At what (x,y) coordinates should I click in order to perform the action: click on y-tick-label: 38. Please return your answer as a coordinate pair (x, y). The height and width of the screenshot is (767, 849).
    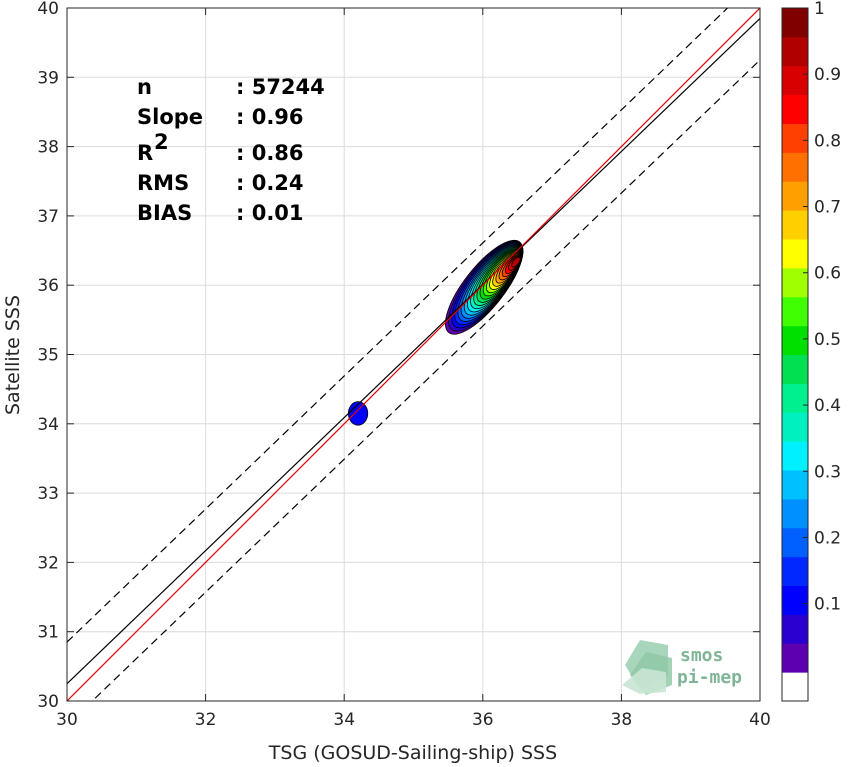
    Looking at the image, I should click on (48, 148).